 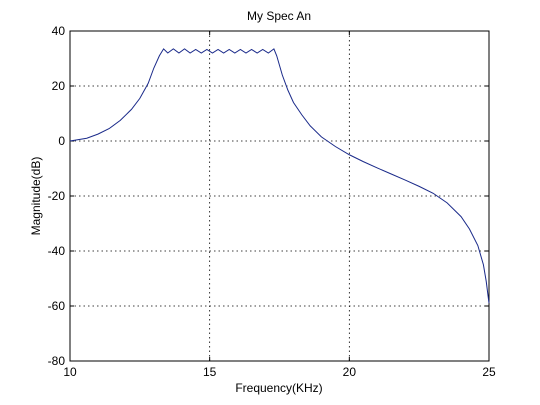 I want to click on y-tick-label: -20, so click(x=57, y=196).